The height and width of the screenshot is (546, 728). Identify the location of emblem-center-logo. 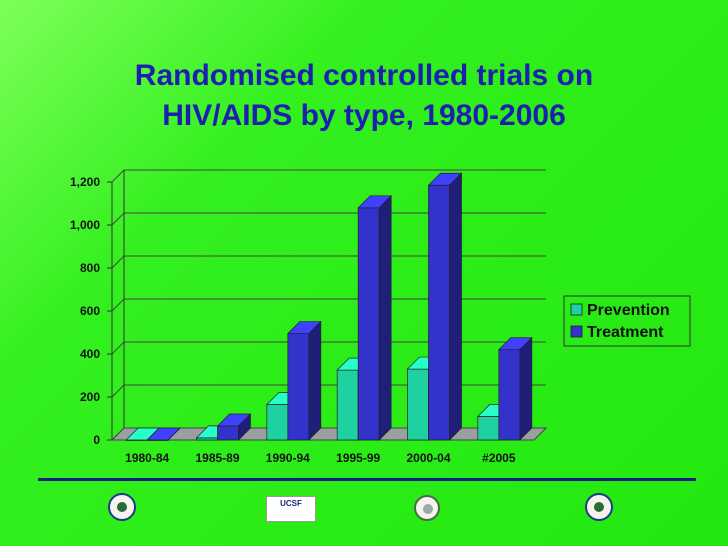
(427, 508).